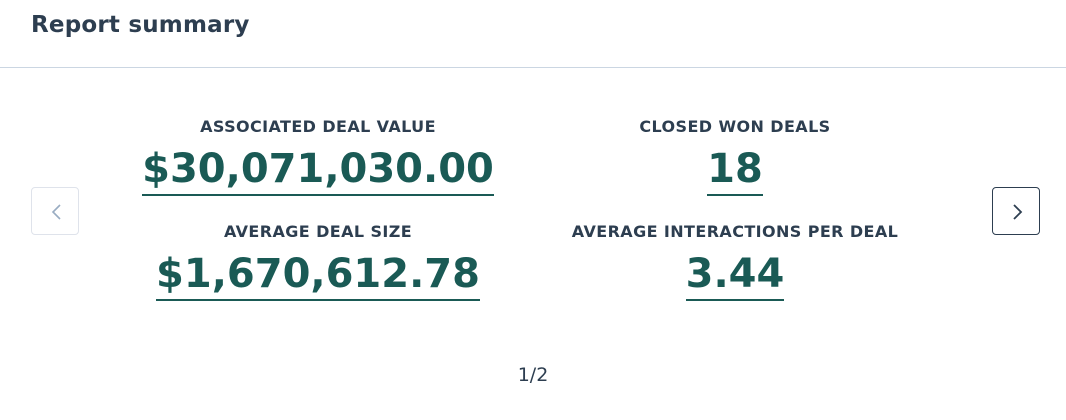 Image resolution: width=1066 pixels, height=420 pixels. I want to click on prev-button, so click(55, 211).